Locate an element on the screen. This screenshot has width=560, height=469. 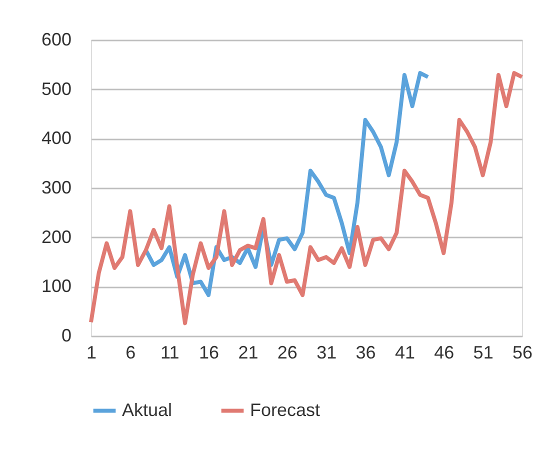
x-tick-label: 46 is located at coordinates (444, 352).